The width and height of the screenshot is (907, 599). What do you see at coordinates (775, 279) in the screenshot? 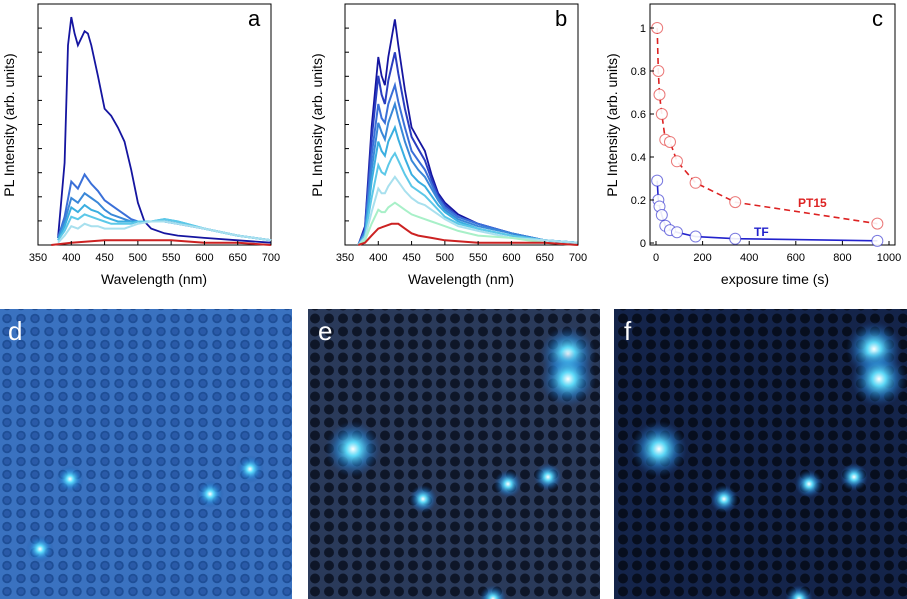
I see `panel-c-xlabel: exposure time (s)` at bounding box center [775, 279].